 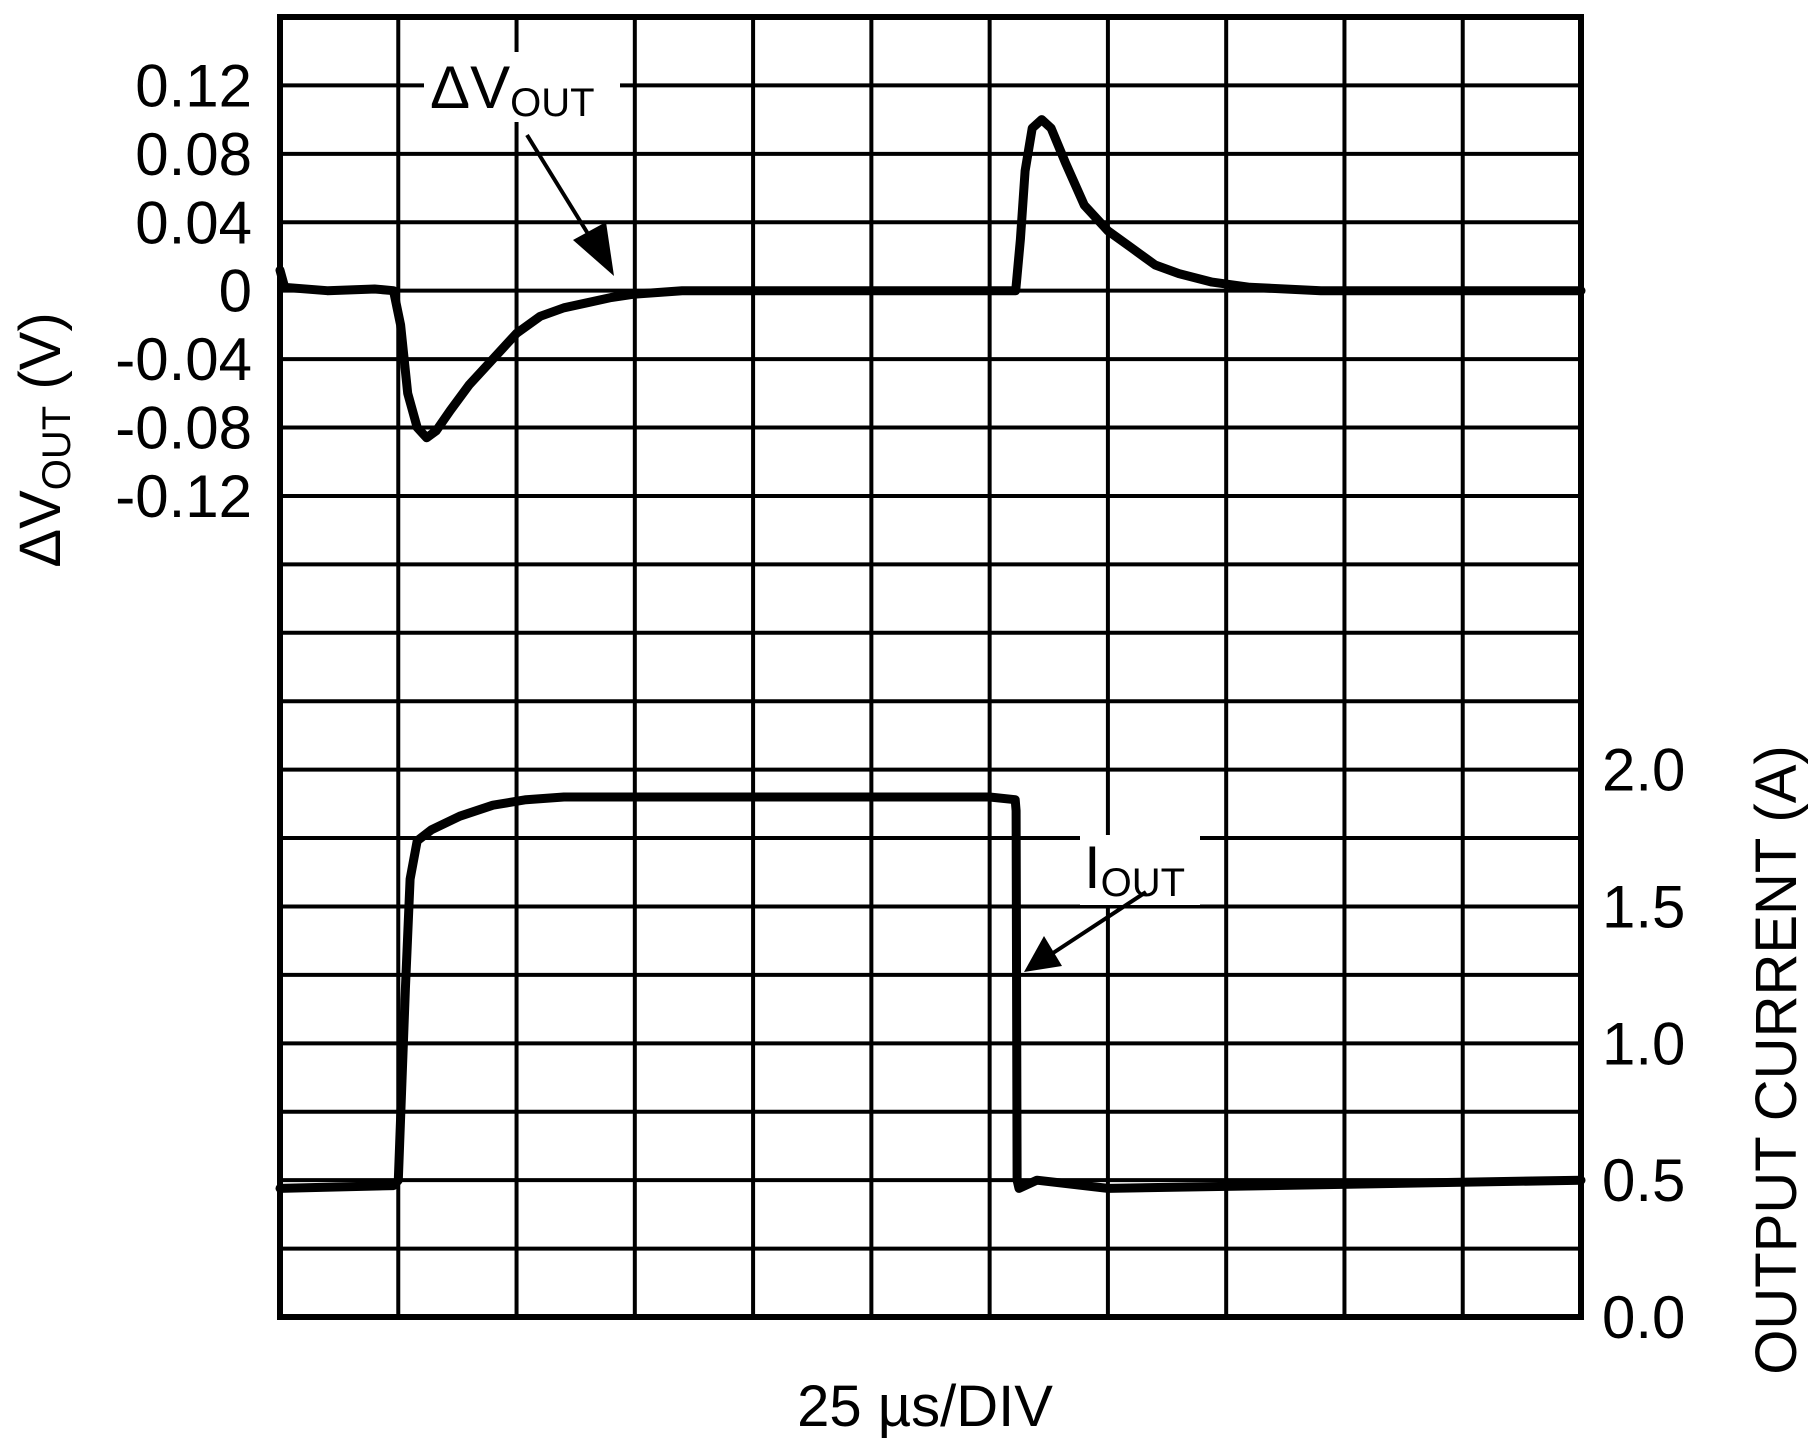 I want to click on left-tick-label: 0.04, so click(x=193, y=222).